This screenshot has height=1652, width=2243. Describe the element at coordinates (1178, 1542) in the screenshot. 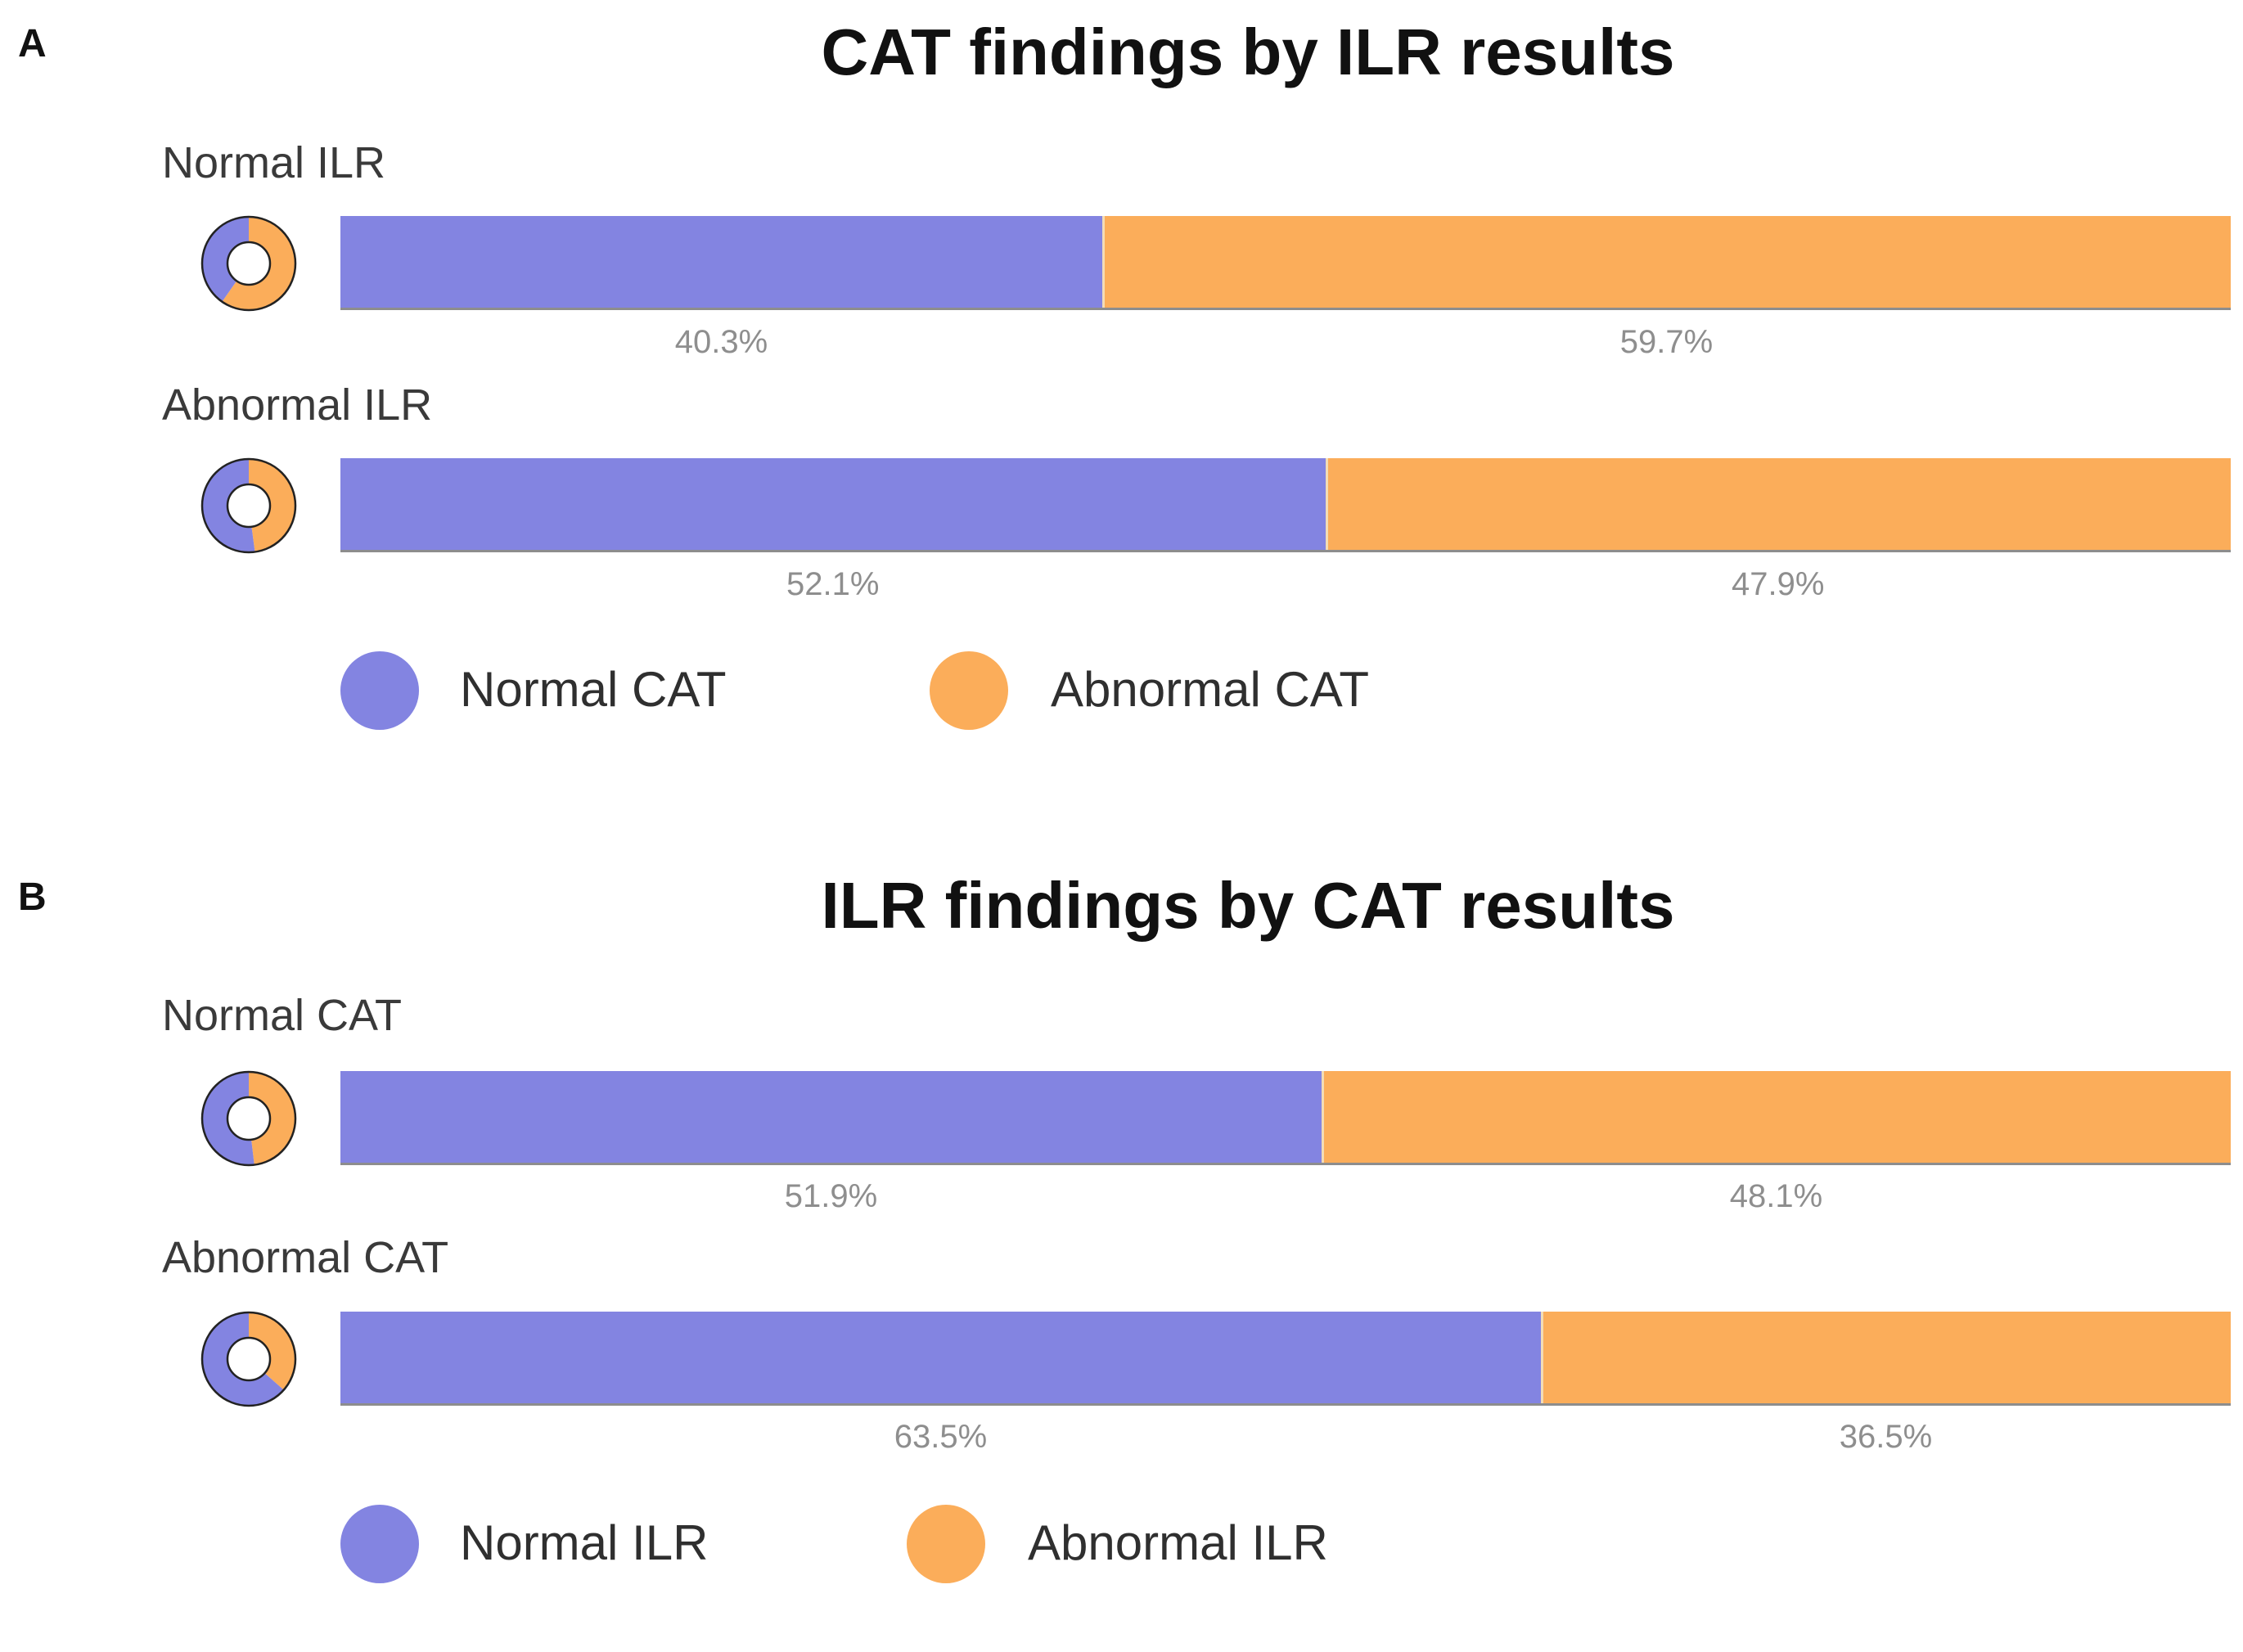

I see `legend-label: Abnormal ILR` at that location.